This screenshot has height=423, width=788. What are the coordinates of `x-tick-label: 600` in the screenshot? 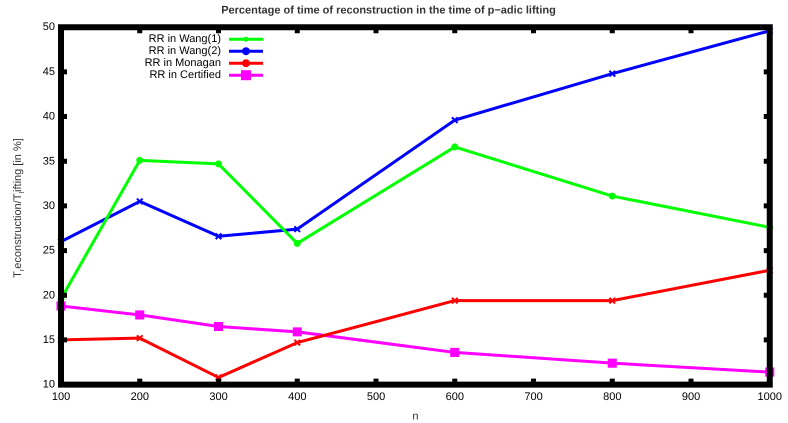 It's located at (455, 397).